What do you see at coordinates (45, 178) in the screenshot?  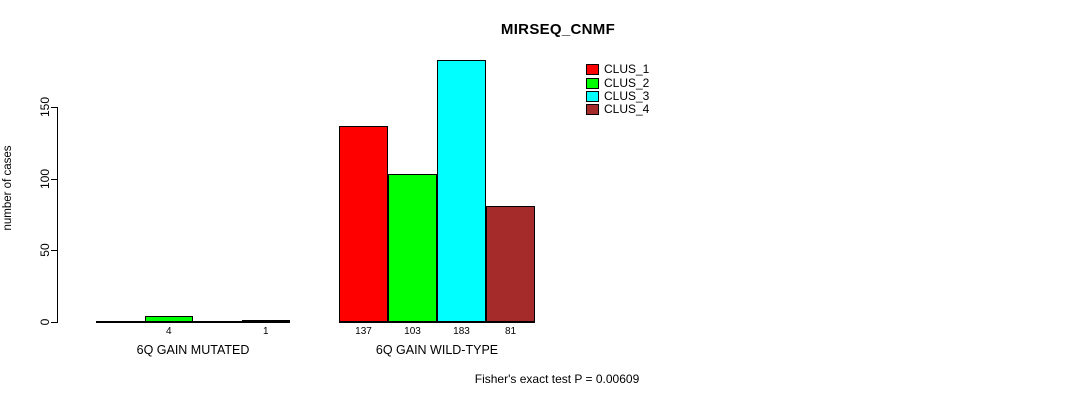 I see `y-tick-label: 100` at bounding box center [45, 178].